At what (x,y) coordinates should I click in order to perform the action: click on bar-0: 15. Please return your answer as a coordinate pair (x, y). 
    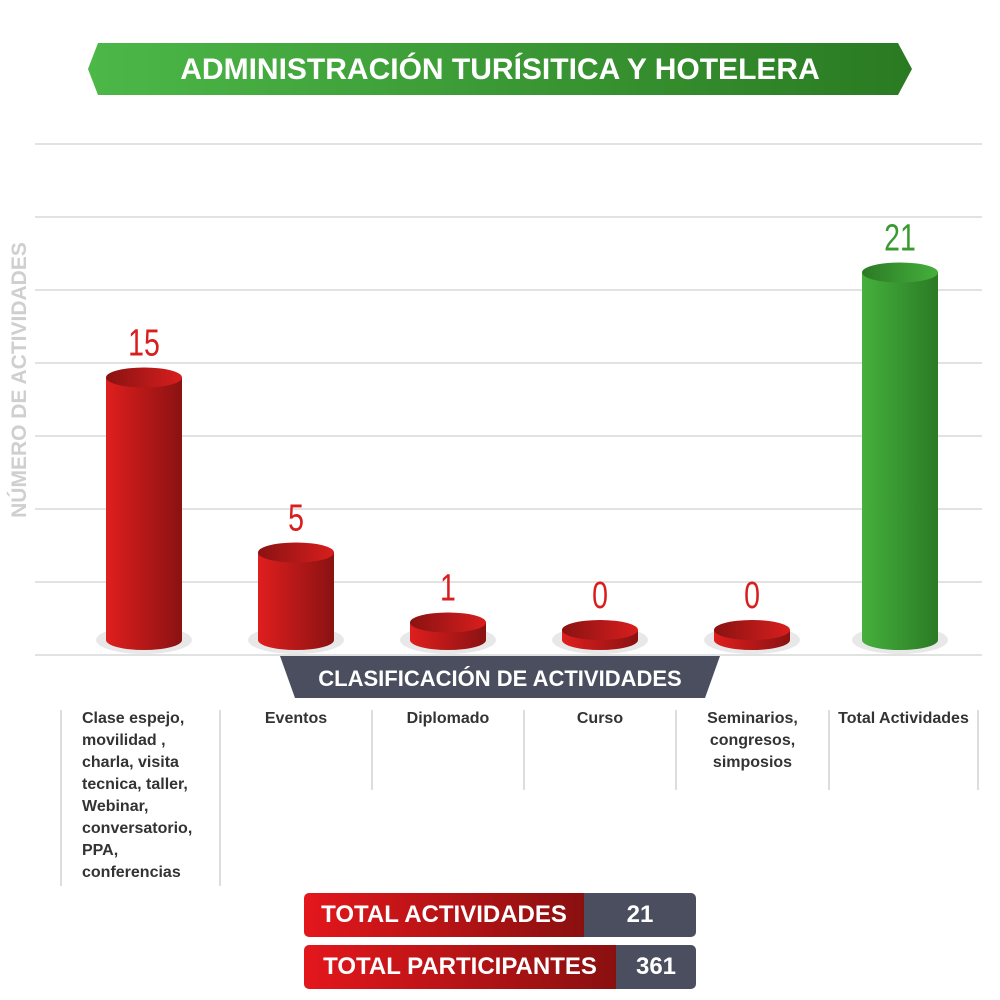
    Looking at the image, I should click on (144, 488).